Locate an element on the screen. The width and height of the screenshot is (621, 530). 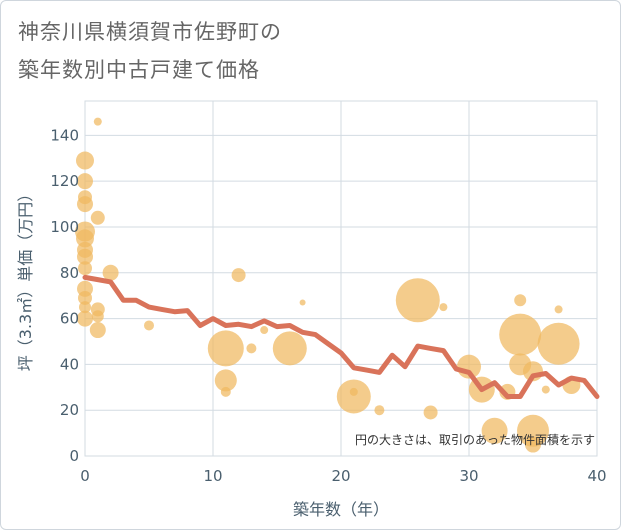
y-tick-label: 20 is located at coordinates (69, 410).